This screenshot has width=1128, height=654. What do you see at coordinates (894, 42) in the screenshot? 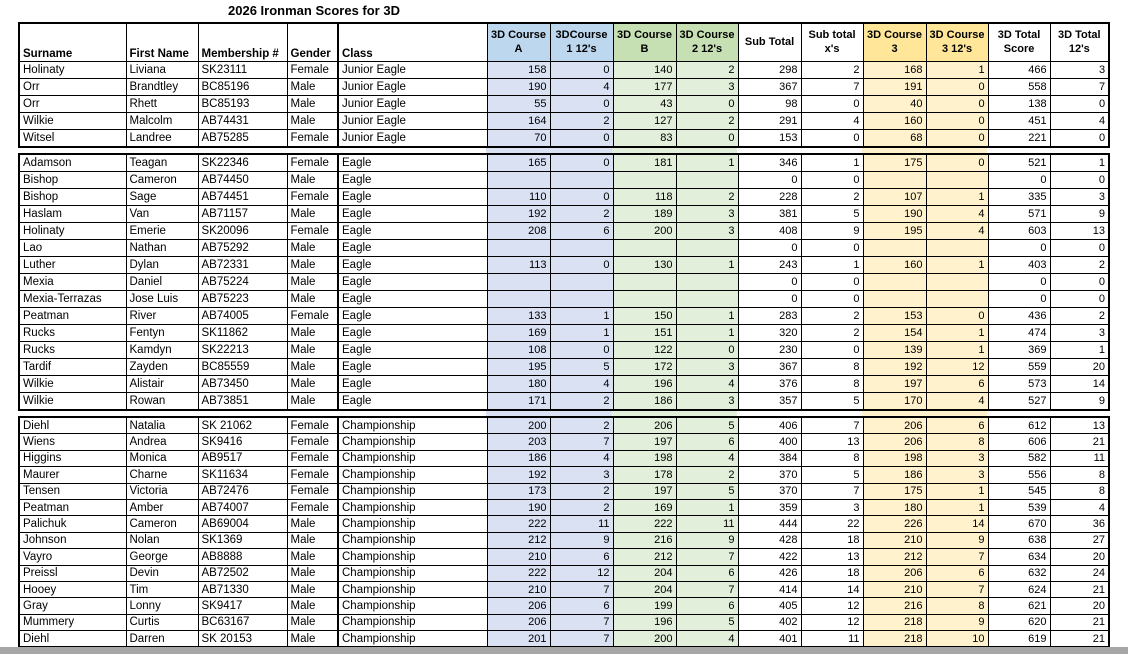
I see `header-course-3: 3D Course 3` at bounding box center [894, 42].